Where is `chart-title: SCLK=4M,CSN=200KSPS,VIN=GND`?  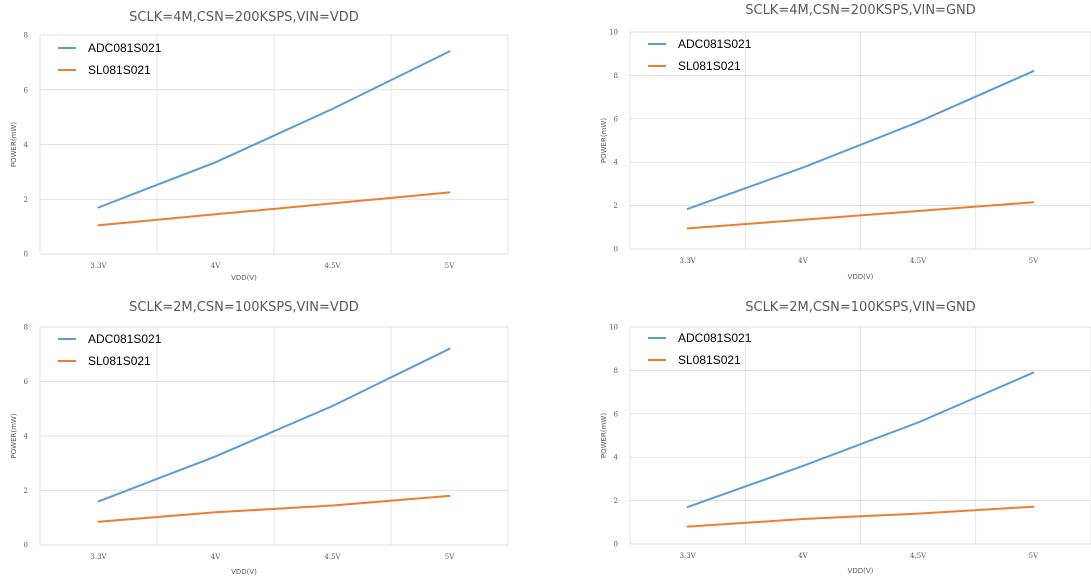
chart-title: SCLK=4M,CSN=200KSPS,VIN=GND is located at coordinates (860, 10).